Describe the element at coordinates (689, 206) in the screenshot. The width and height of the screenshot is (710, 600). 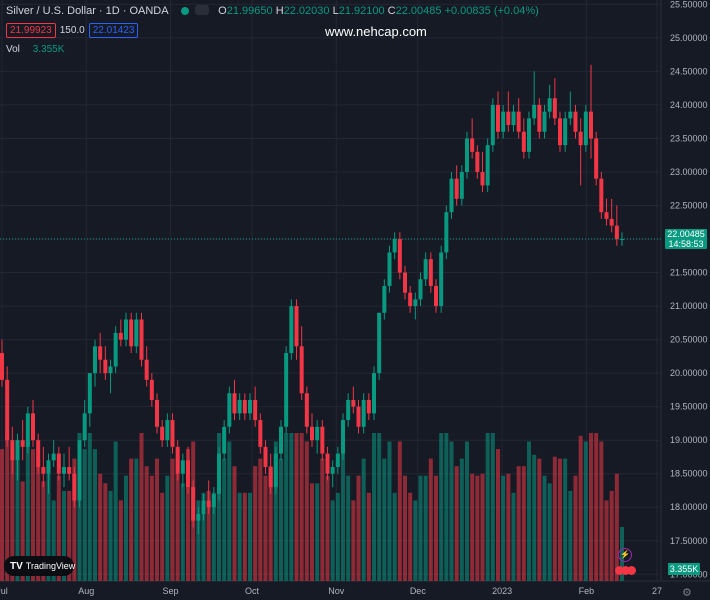
I see `price-tick-label: 22.50000` at that location.